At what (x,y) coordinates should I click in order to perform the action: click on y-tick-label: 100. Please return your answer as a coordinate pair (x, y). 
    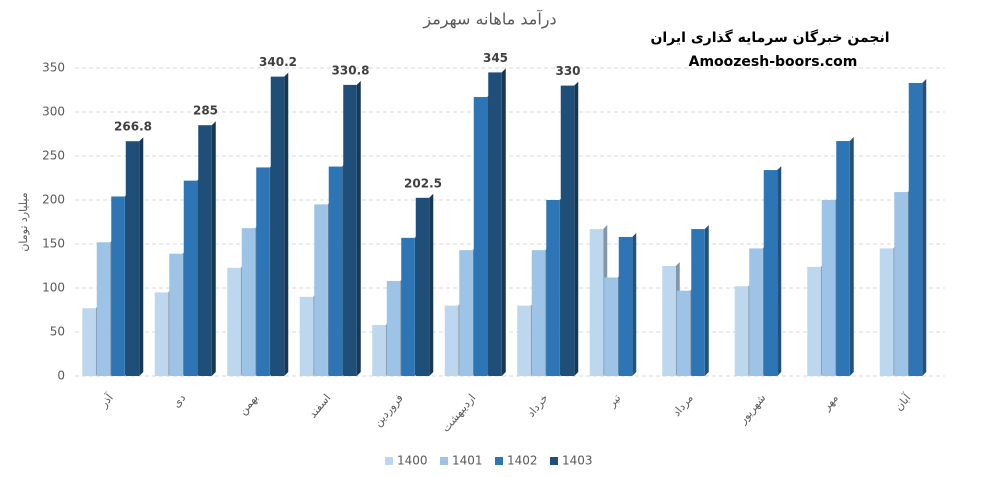
    Looking at the image, I should click on (53, 288).